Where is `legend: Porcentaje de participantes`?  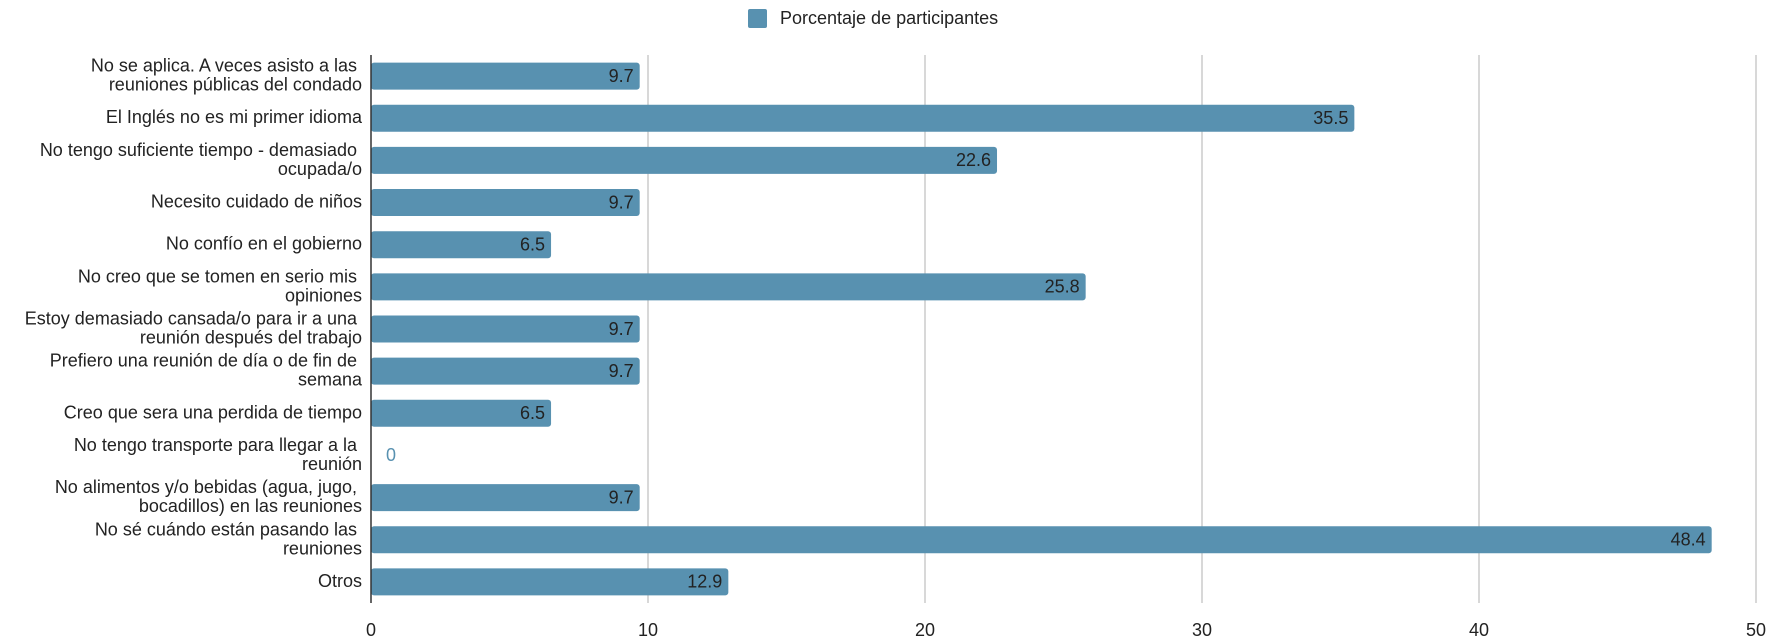
legend: Porcentaje de participantes is located at coordinates (873, 18).